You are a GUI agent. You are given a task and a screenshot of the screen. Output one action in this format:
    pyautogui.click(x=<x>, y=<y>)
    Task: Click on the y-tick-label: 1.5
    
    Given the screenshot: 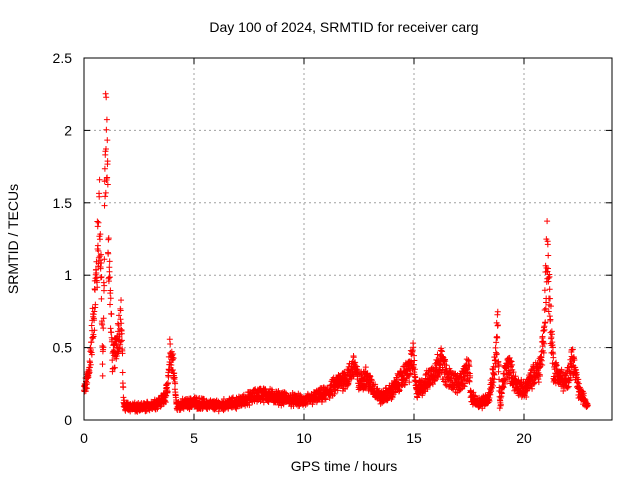 What is the action you would take?
    pyautogui.click(x=63, y=203)
    